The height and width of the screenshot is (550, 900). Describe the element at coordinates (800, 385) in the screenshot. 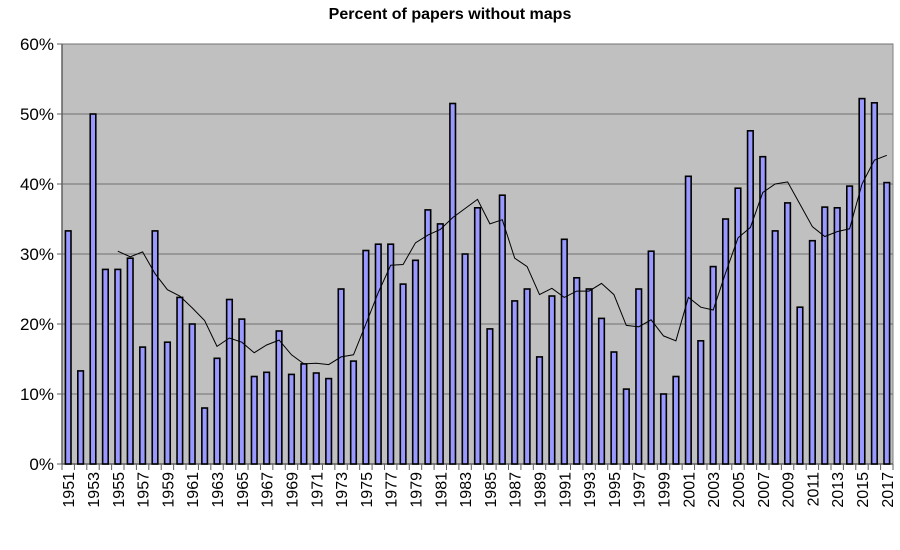

I see `bar-2010` at that location.